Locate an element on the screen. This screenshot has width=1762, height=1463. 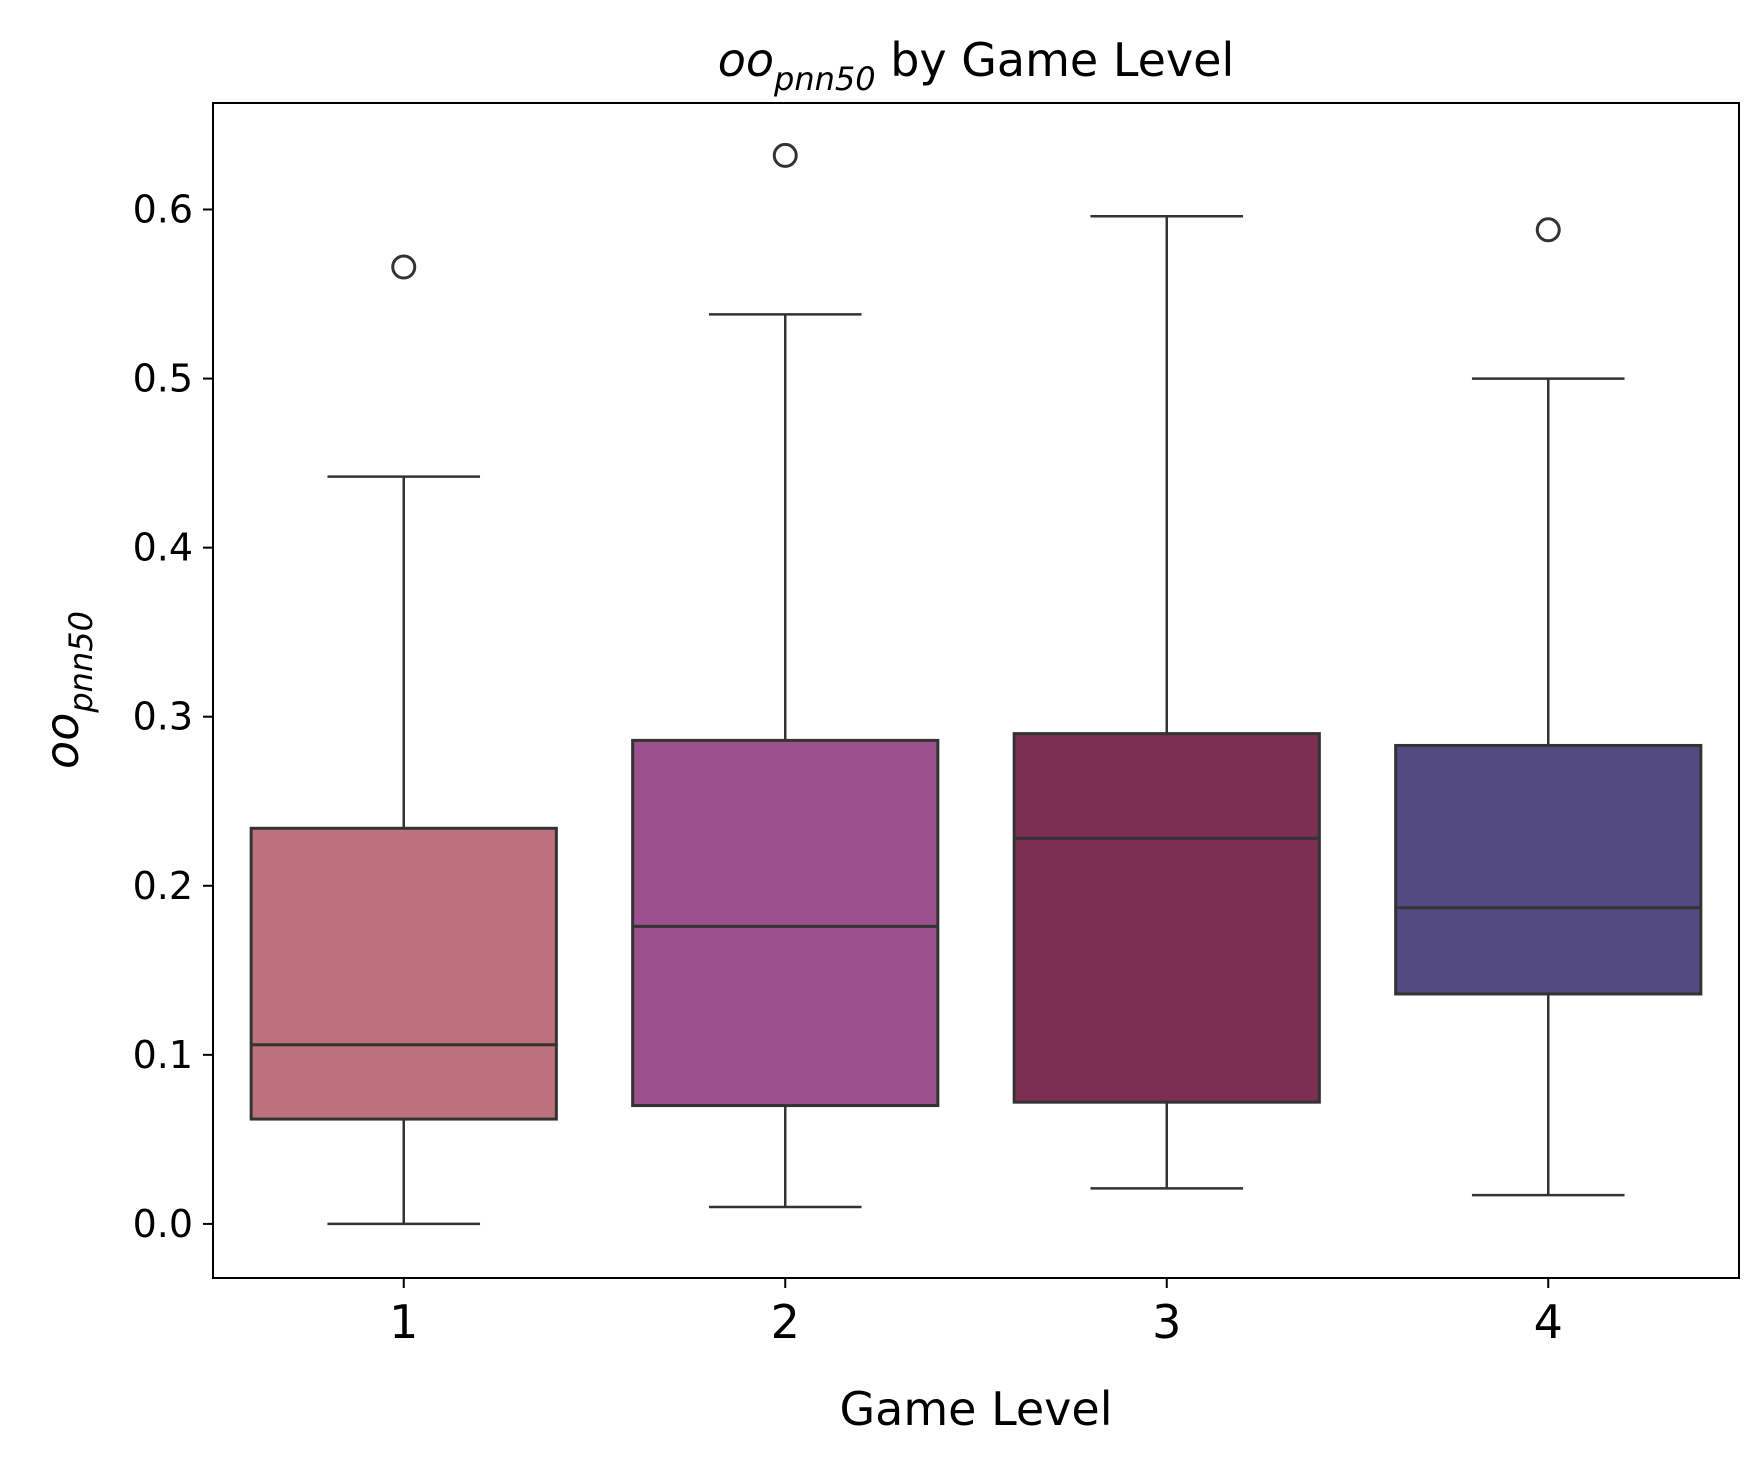
x-tick-label: 2 is located at coordinates (785, 1322).